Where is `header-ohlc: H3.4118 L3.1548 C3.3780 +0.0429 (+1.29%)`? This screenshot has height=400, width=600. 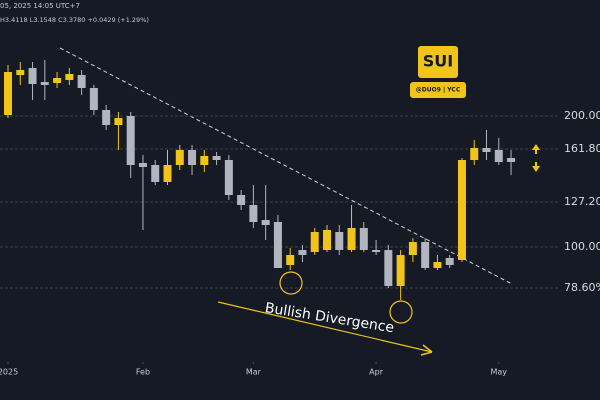
header-ohlc: H3.4118 L3.1548 C3.3780 +0.0429 (+1.29%) is located at coordinates (74, 20).